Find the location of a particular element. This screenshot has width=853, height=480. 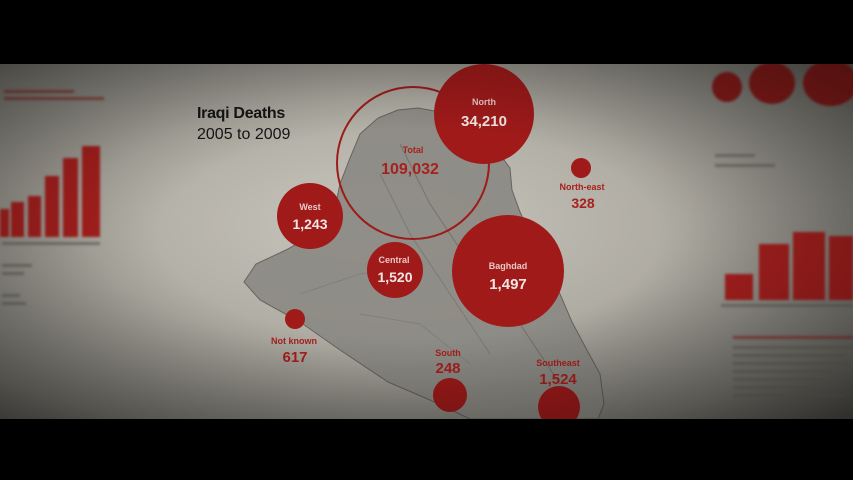

label-north: North is located at coordinates (484, 102).